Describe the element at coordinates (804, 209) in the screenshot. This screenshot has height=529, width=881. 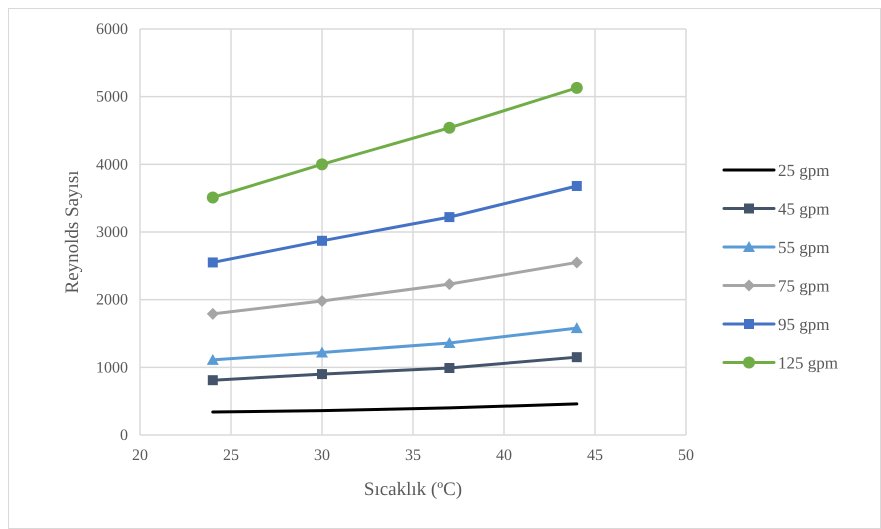
I see `legend-label: 45 gpm` at that location.